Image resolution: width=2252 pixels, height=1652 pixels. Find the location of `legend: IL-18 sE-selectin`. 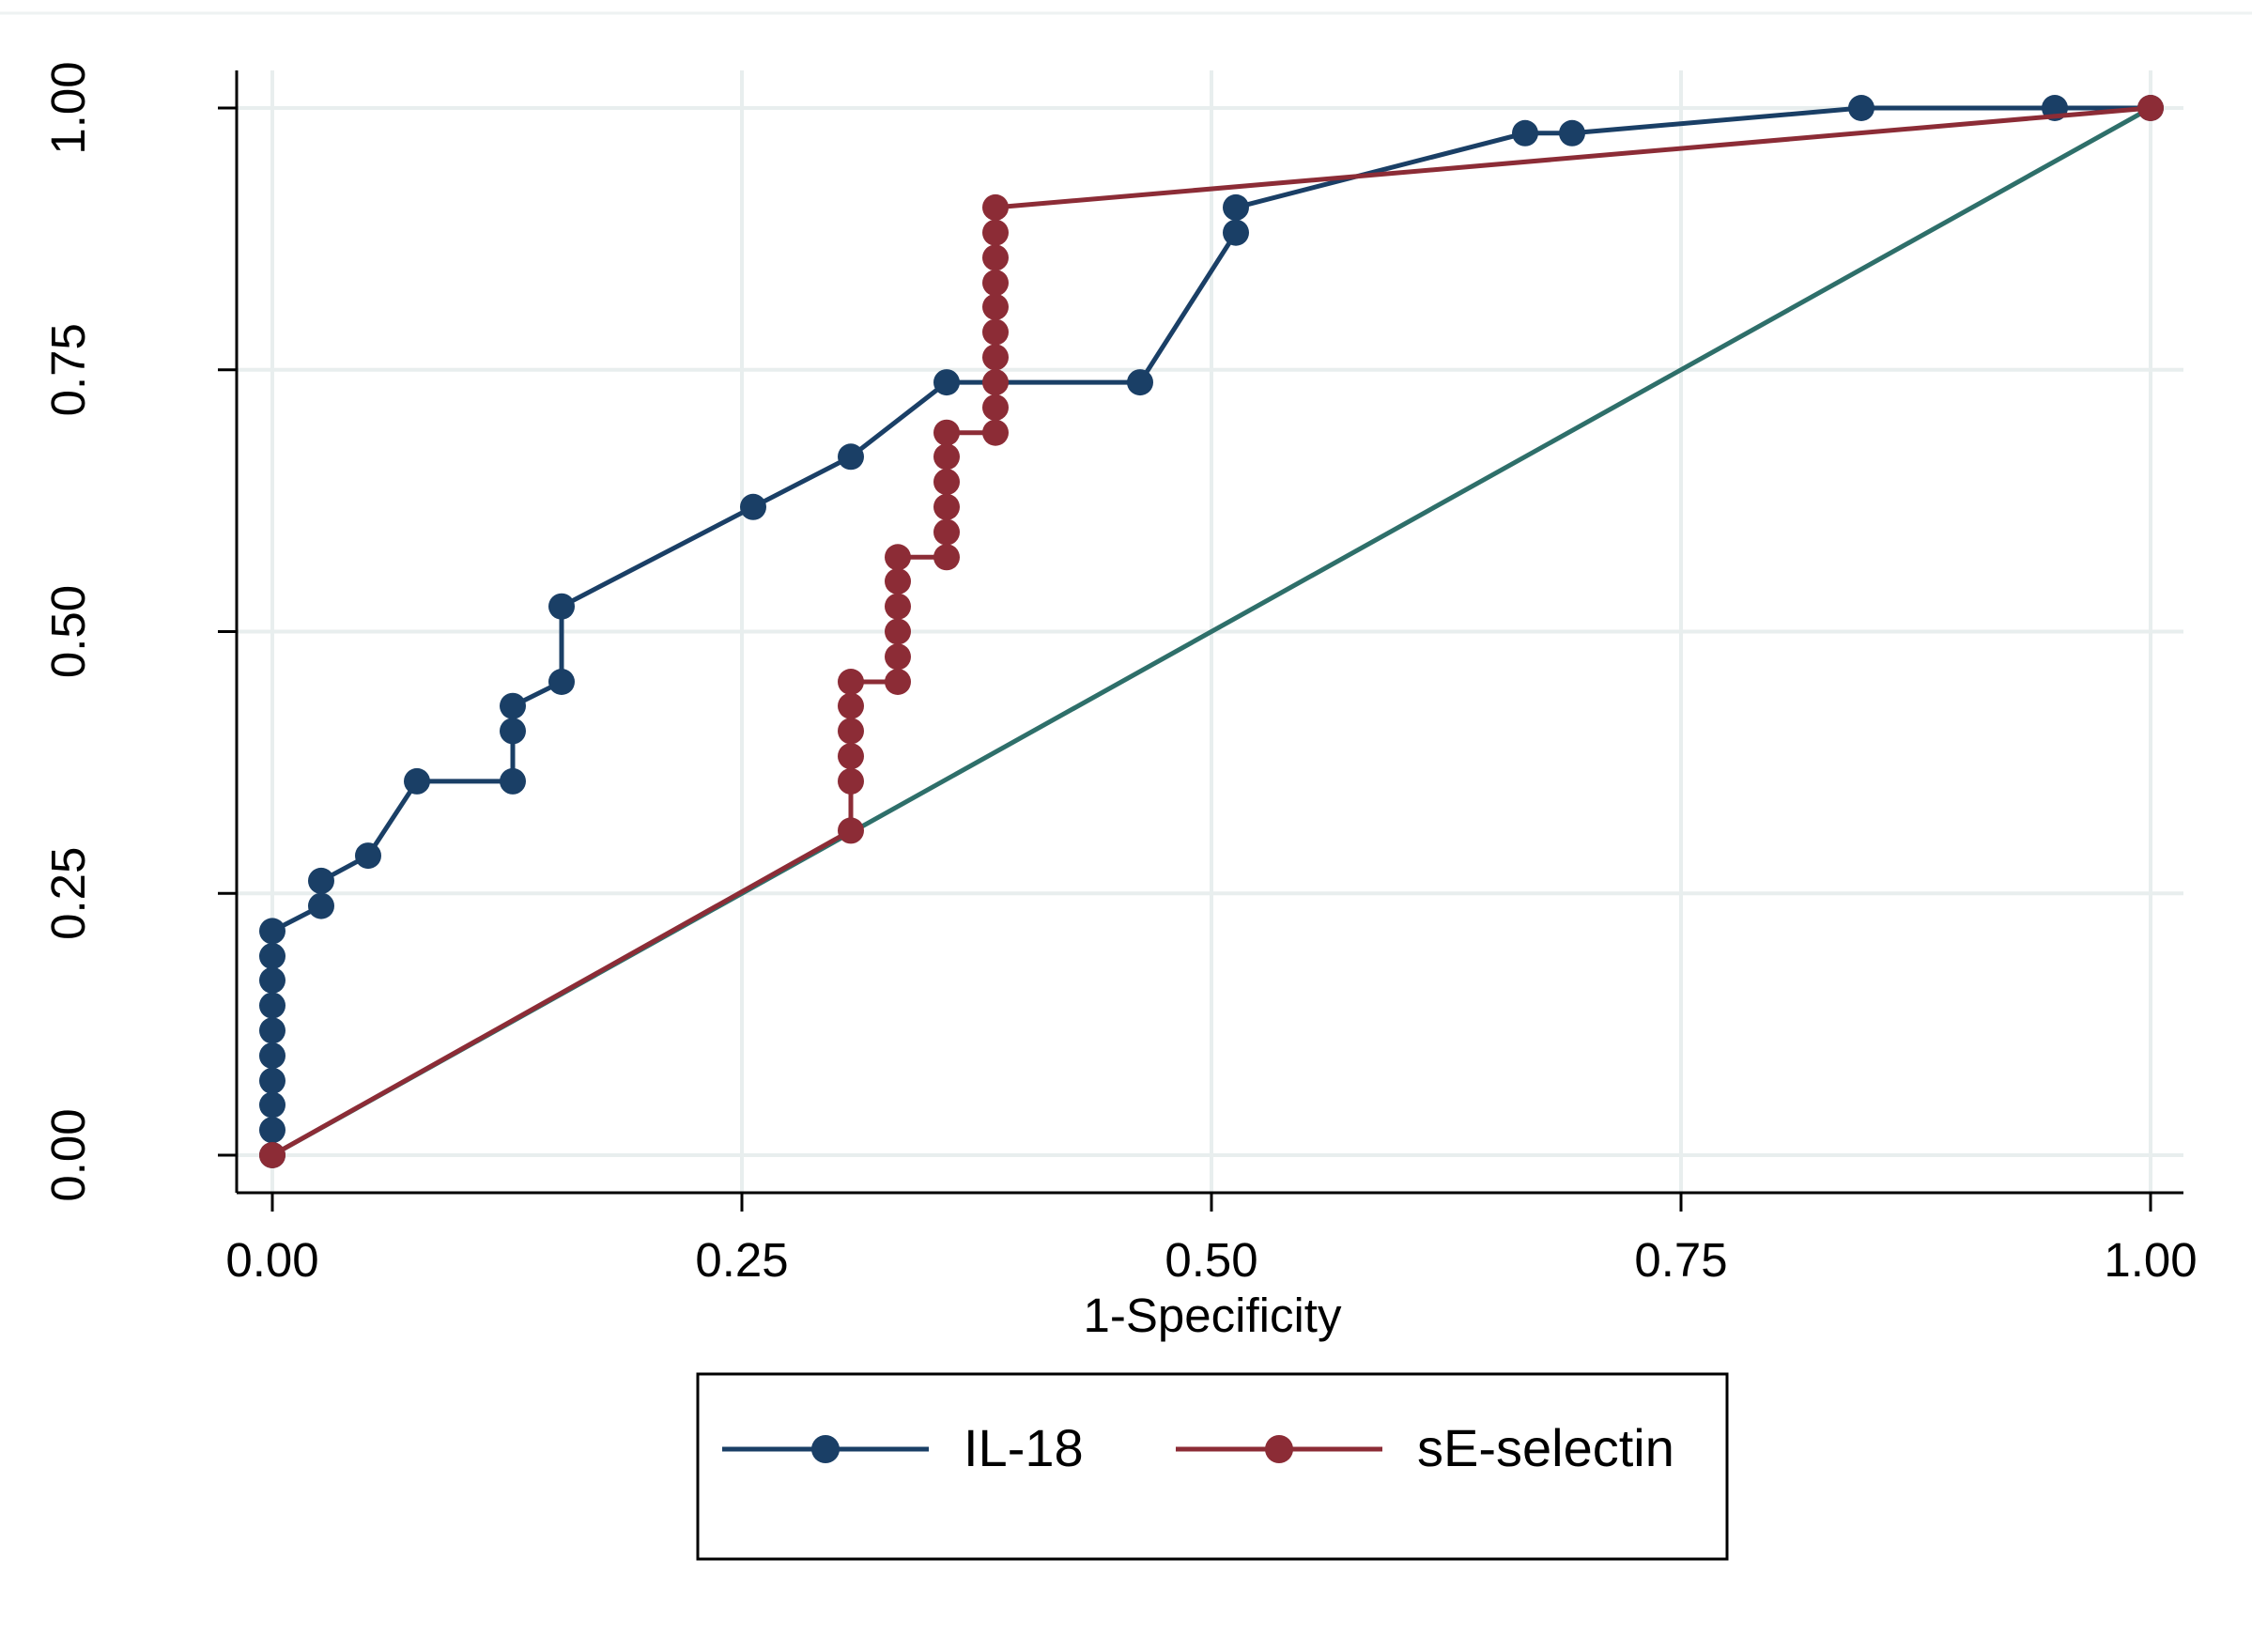

legend: IL-18 sE-selectin is located at coordinates (1212, 1466).